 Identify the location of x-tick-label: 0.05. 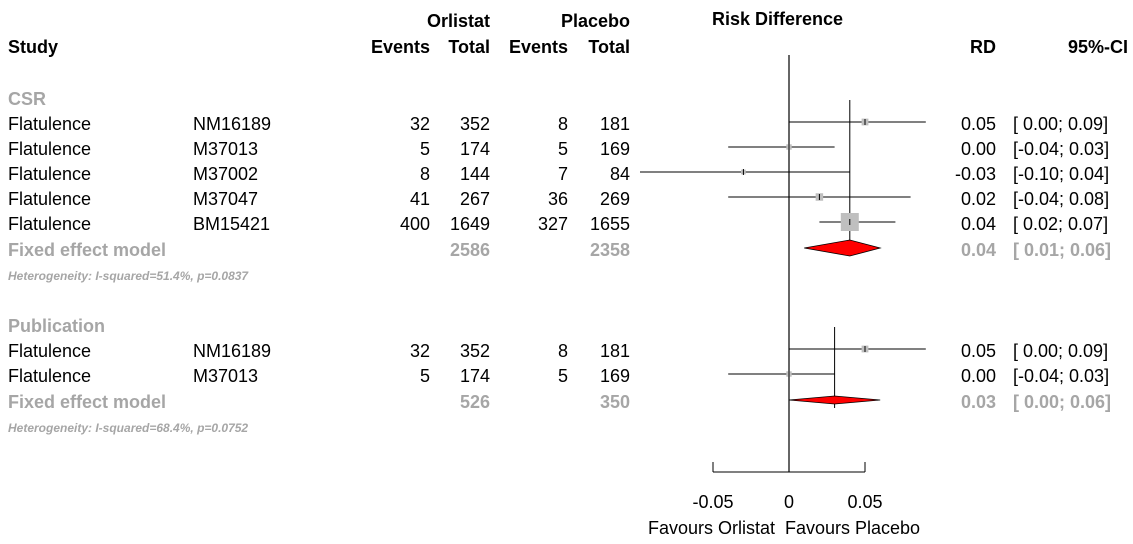
(864, 502).